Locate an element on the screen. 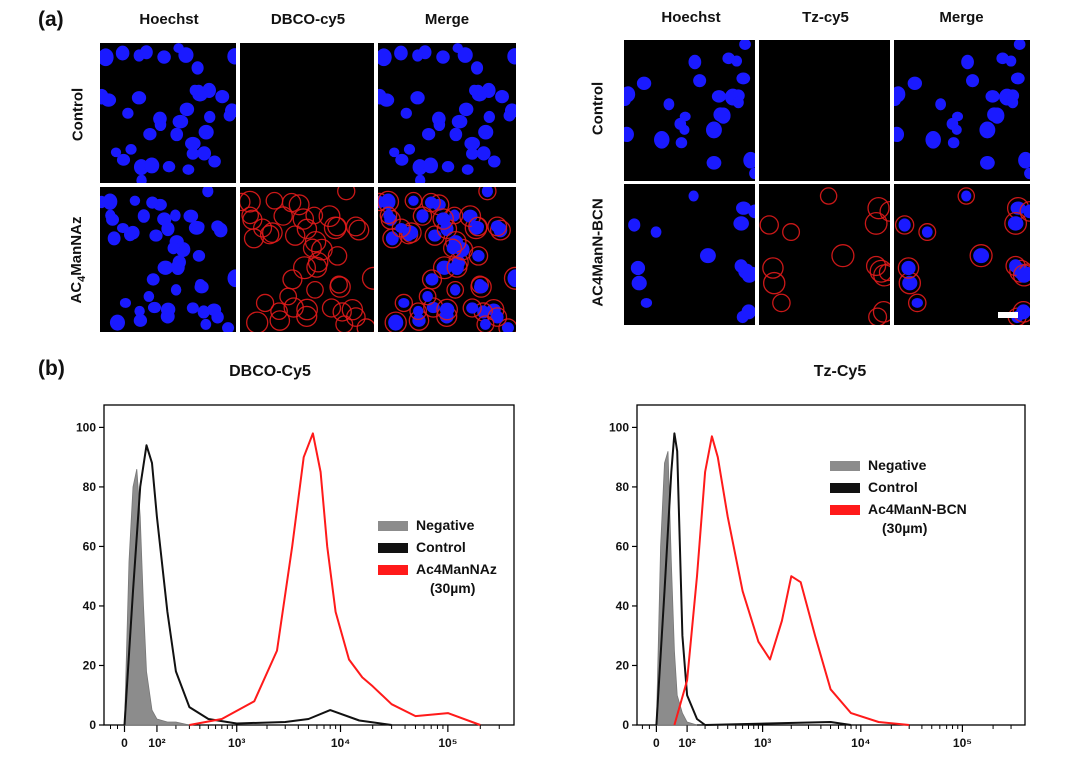 Image resolution: width=1080 pixels, height=770 pixels. x-tick-label: 10³ is located at coordinates (762, 743).